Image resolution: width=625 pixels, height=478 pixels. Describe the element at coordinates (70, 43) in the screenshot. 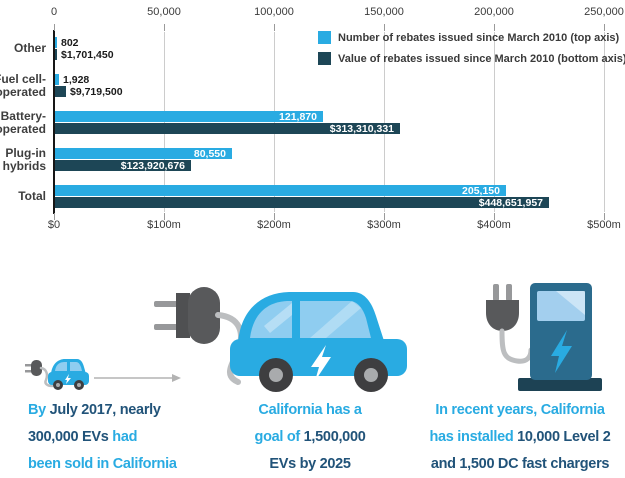

I see `bar-value-label: 802` at that location.